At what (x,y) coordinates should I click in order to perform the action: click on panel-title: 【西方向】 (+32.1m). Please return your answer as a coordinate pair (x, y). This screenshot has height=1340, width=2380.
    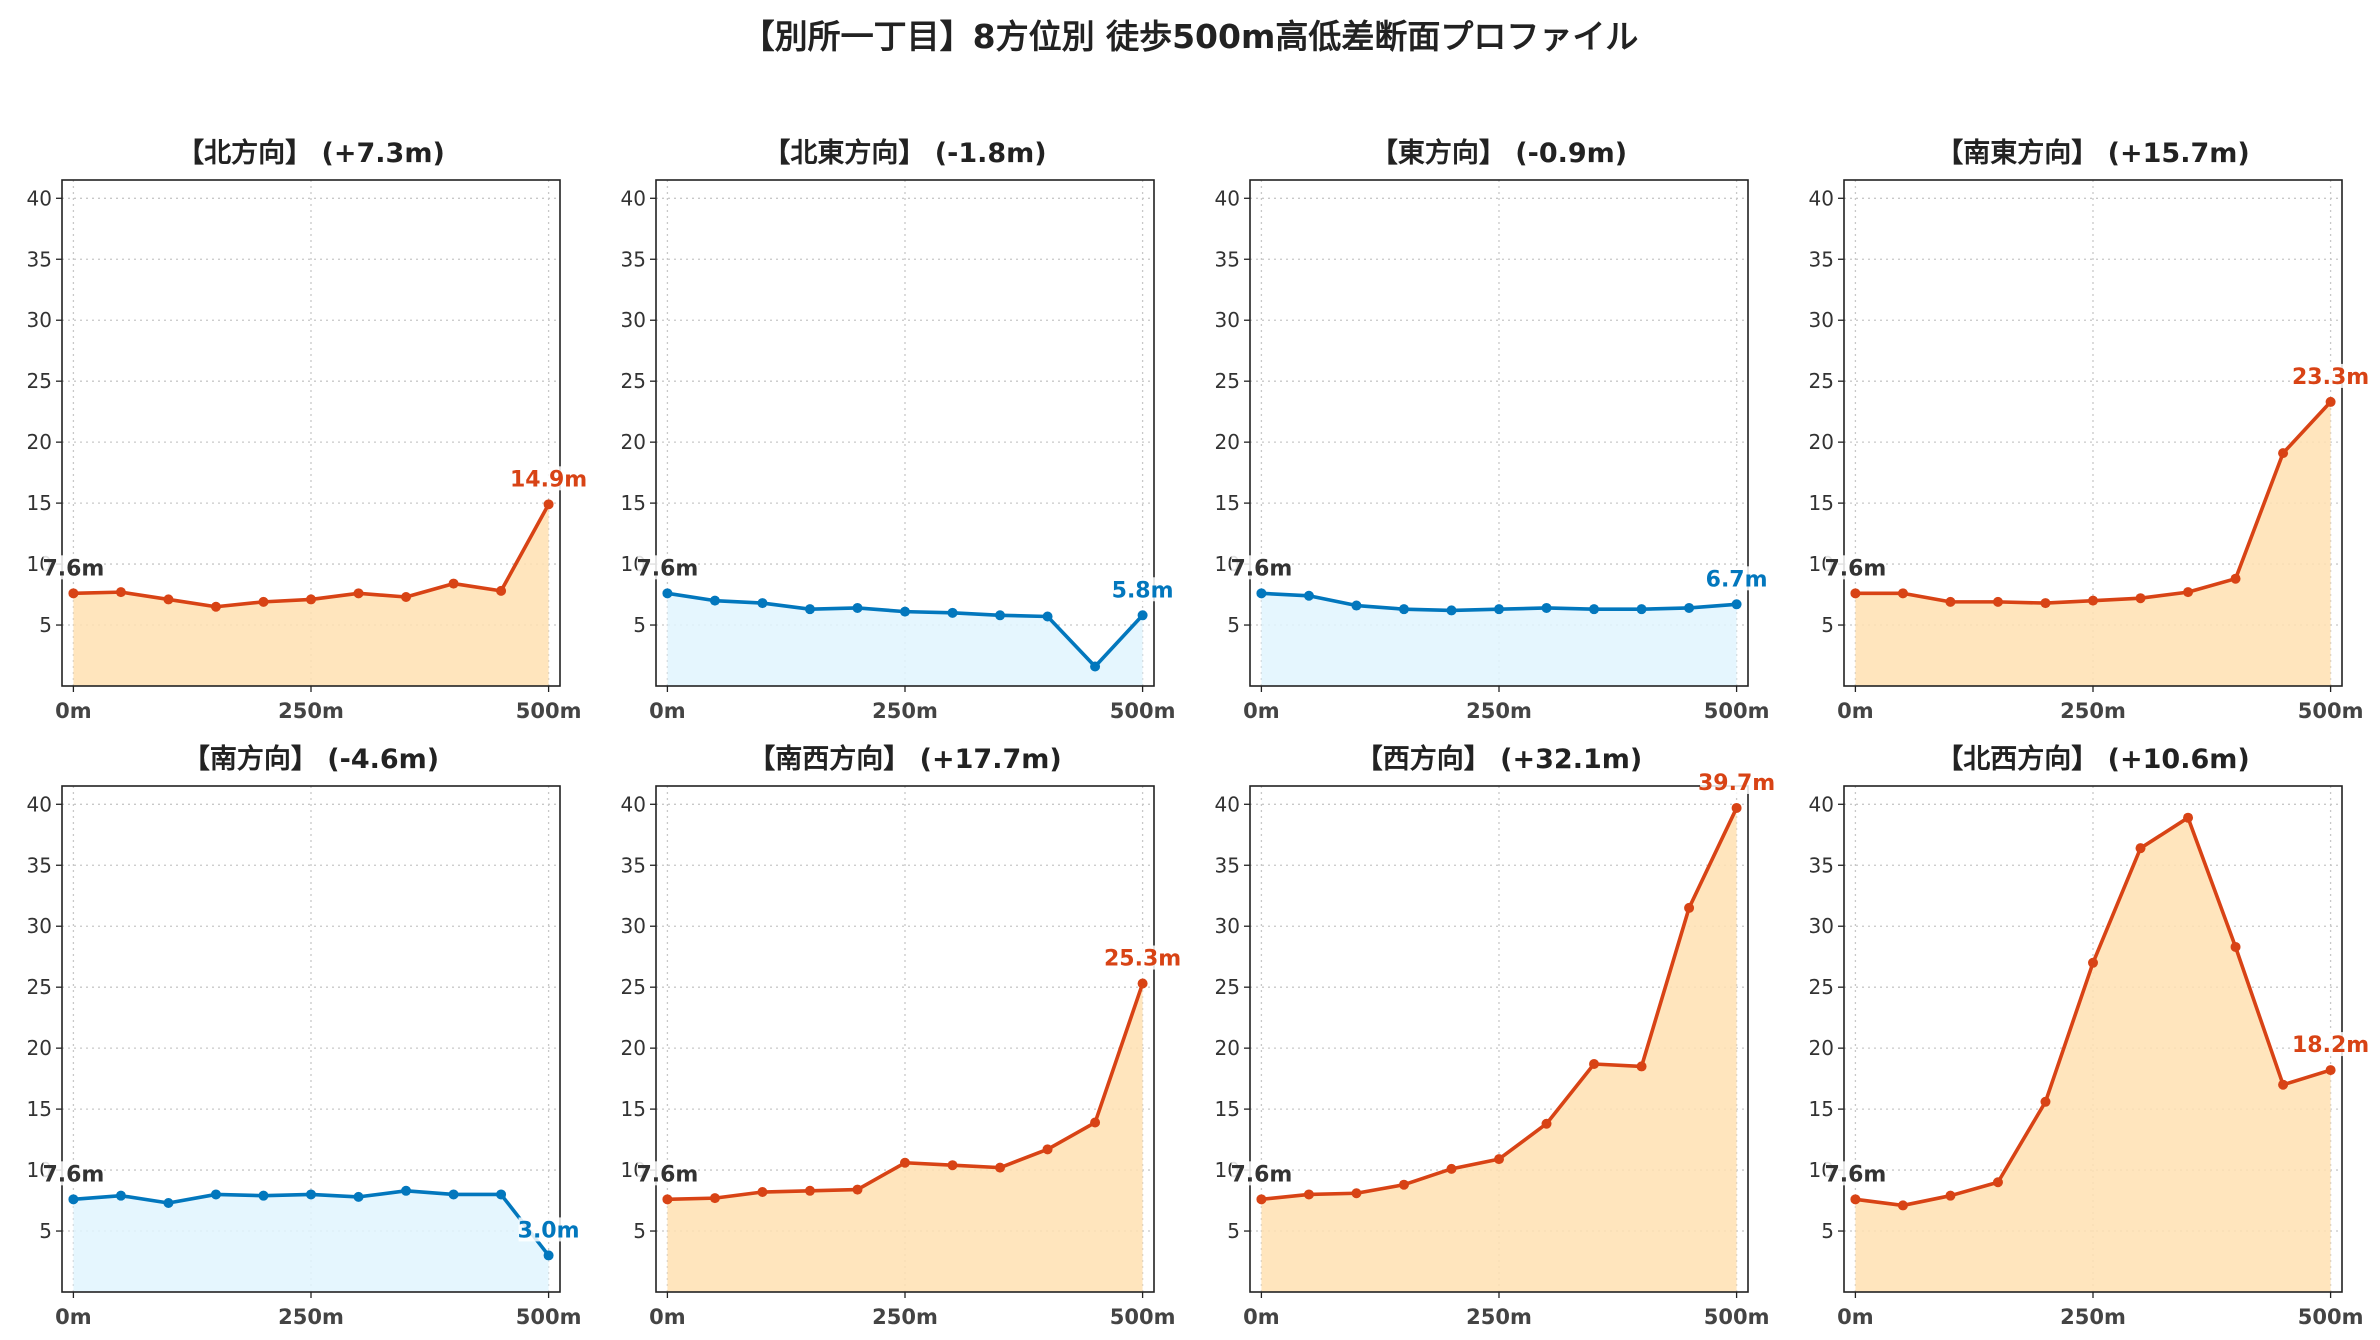
    Looking at the image, I should click on (1499, 759).